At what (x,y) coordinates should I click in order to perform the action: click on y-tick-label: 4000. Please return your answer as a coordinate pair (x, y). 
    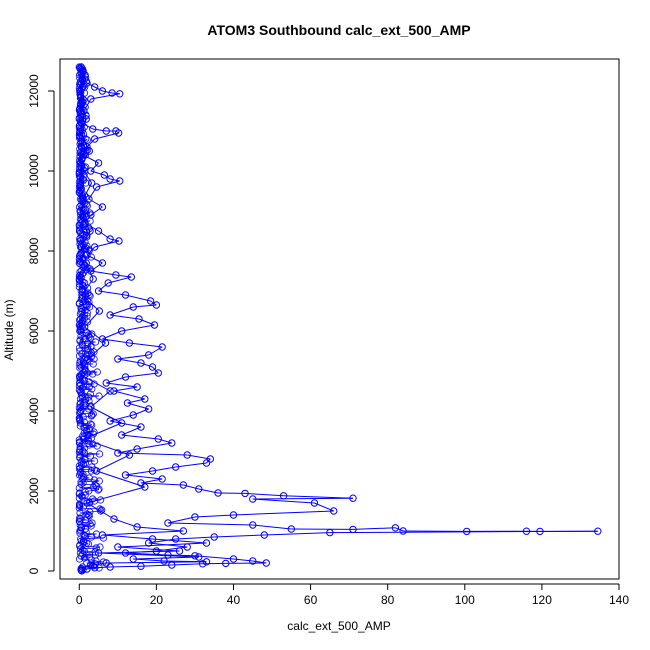
    Looking at the image, I should click on (34, 410).